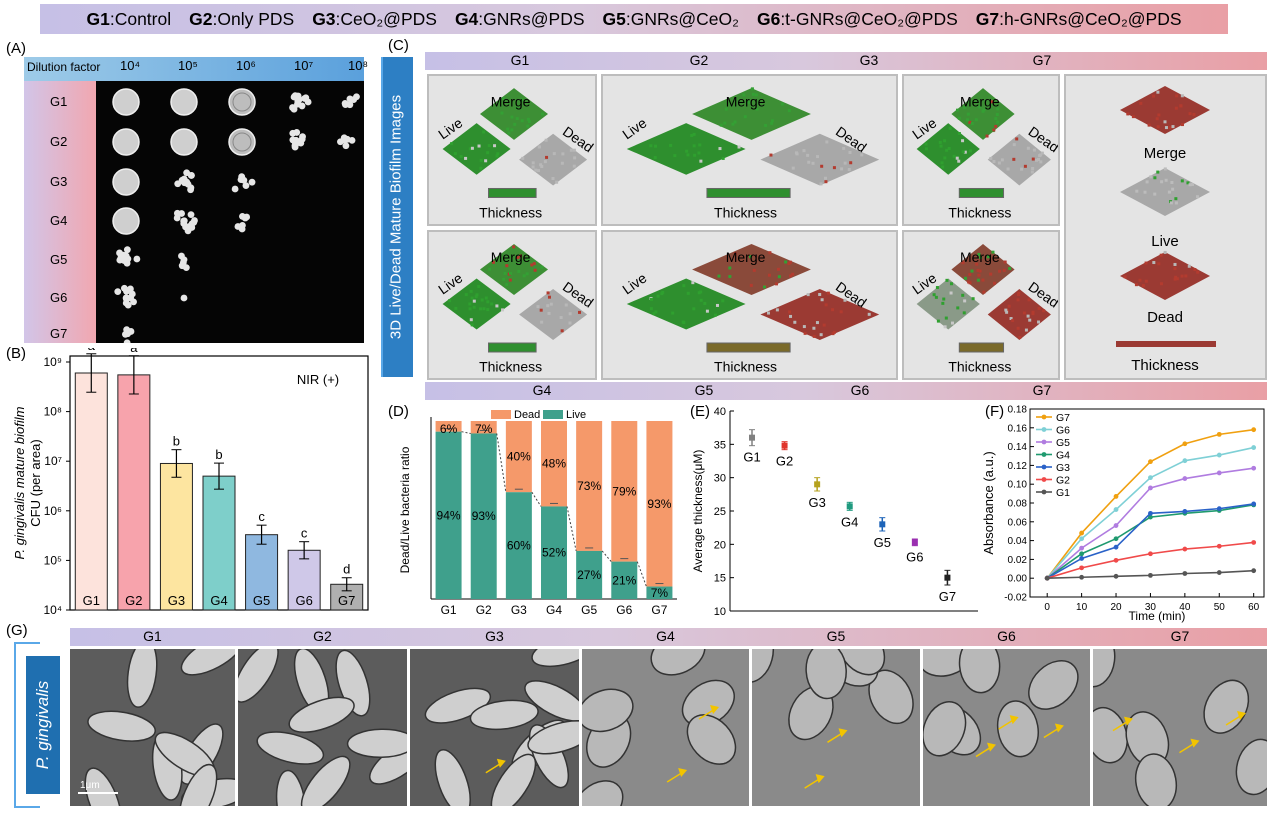 This screenshot has height=814, width=1267. What do you see at coordinates (398, 45) in the screenshot?
I see `panel-c-label: (C)` at bounding box center [398, 45].